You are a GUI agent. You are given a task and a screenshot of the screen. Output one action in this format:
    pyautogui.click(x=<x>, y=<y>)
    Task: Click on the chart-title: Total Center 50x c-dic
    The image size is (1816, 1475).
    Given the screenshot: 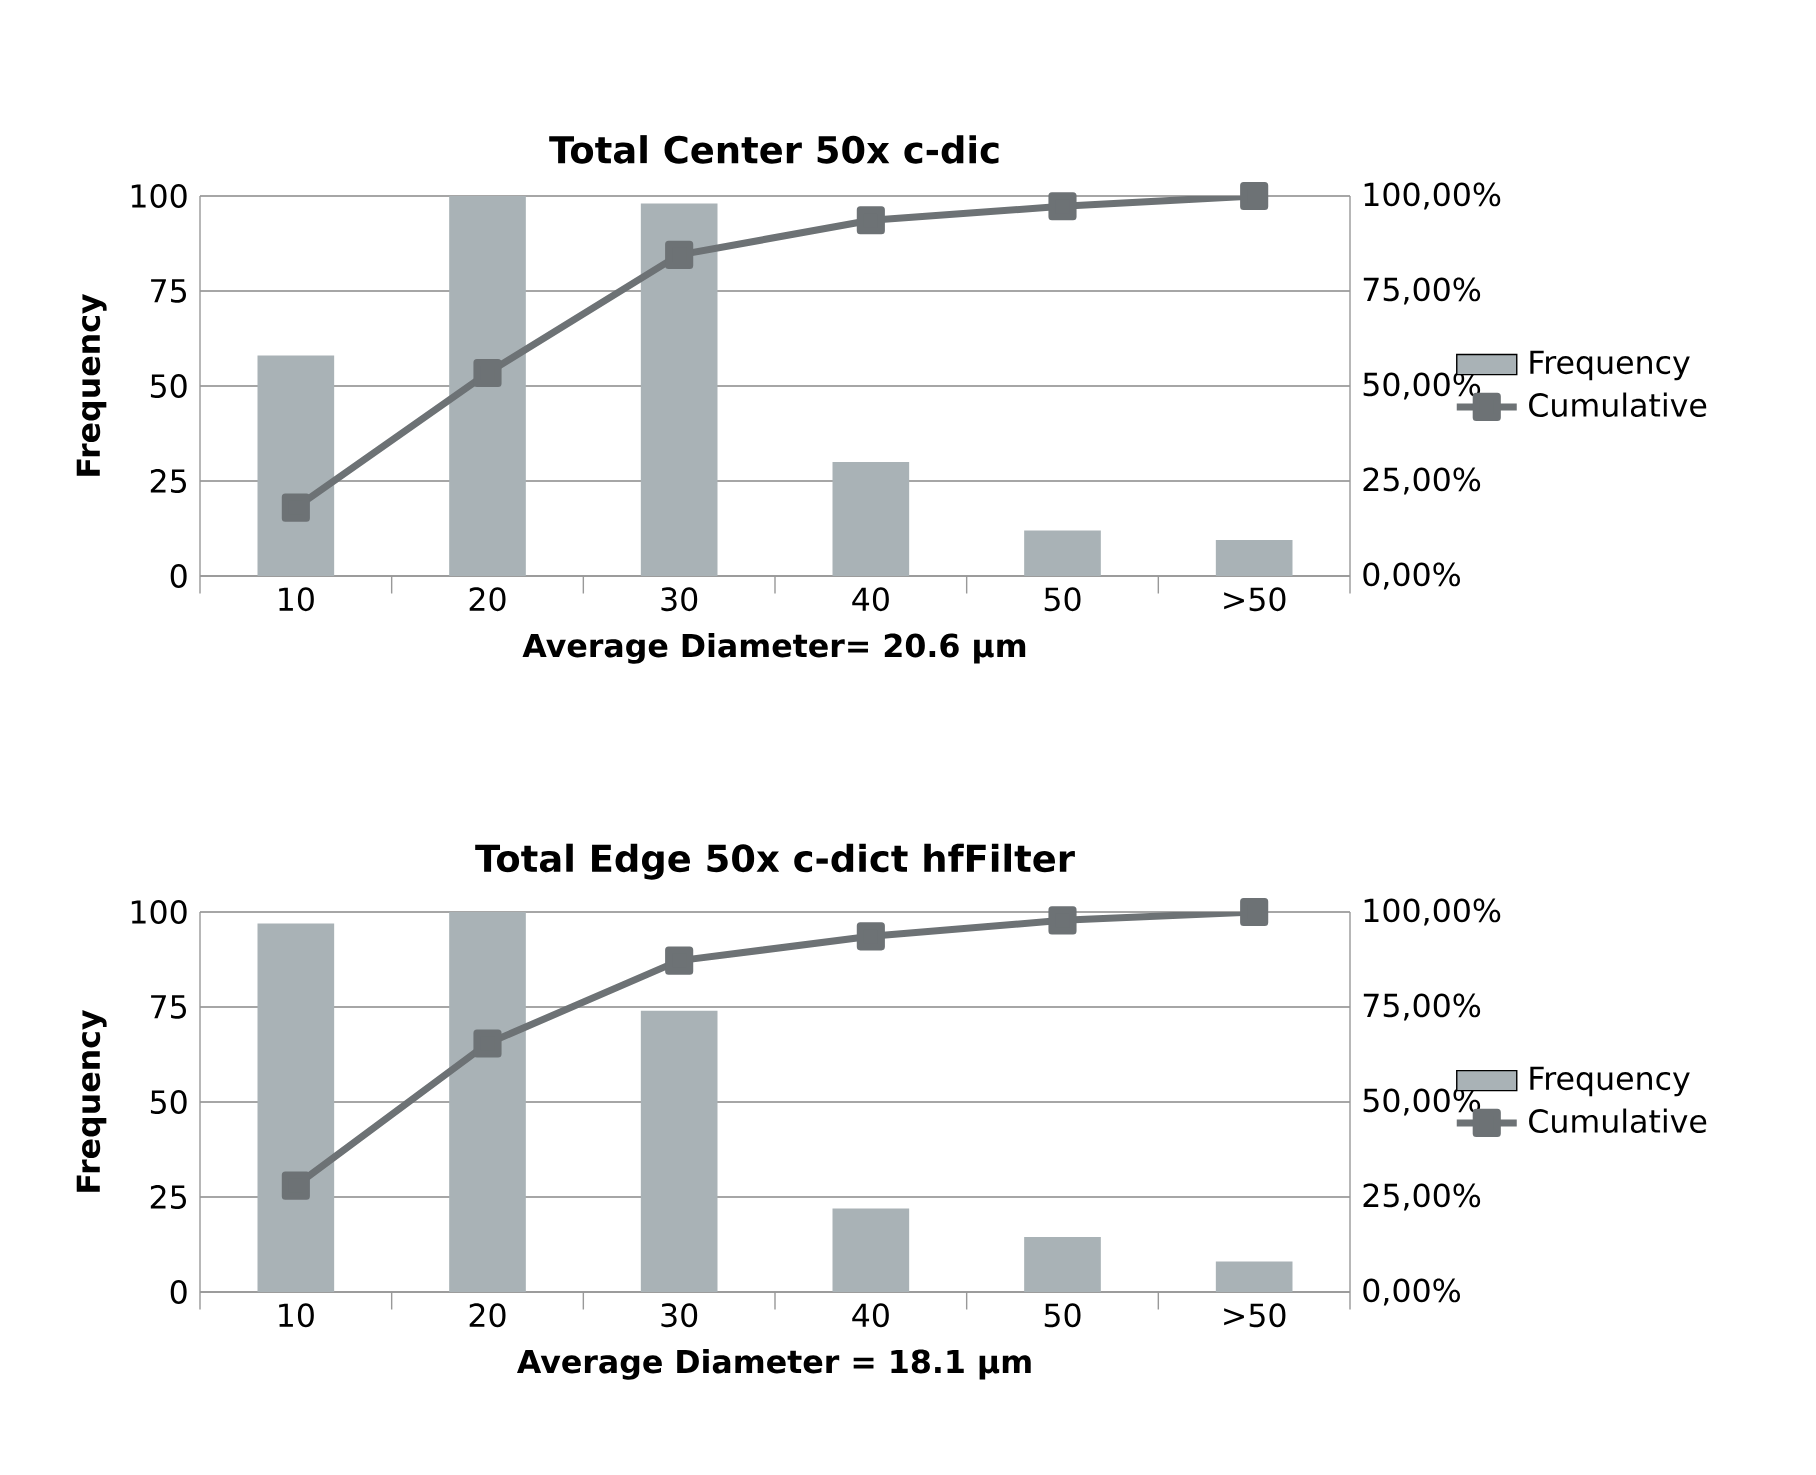 What is the action you would take?
    pyautogui.click(x=774, y=149)
    